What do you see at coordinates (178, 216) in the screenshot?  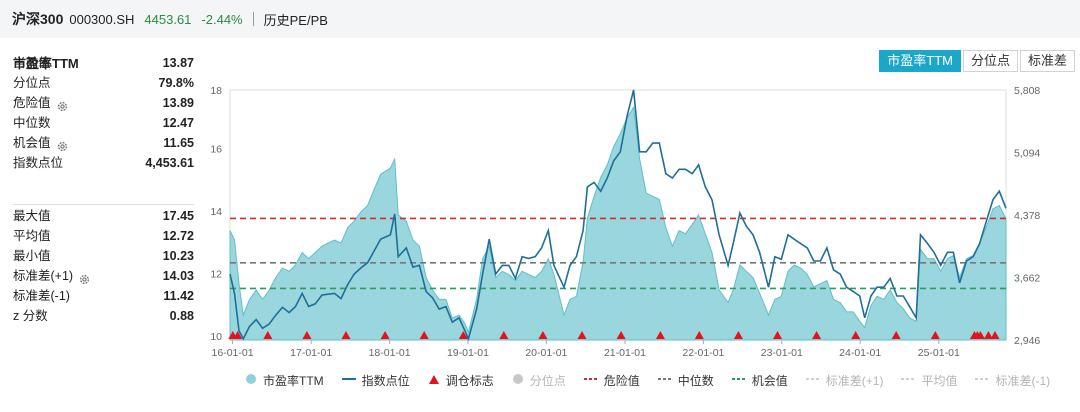 I see `stat-value: 17.45` at bounding box center [178, 216].